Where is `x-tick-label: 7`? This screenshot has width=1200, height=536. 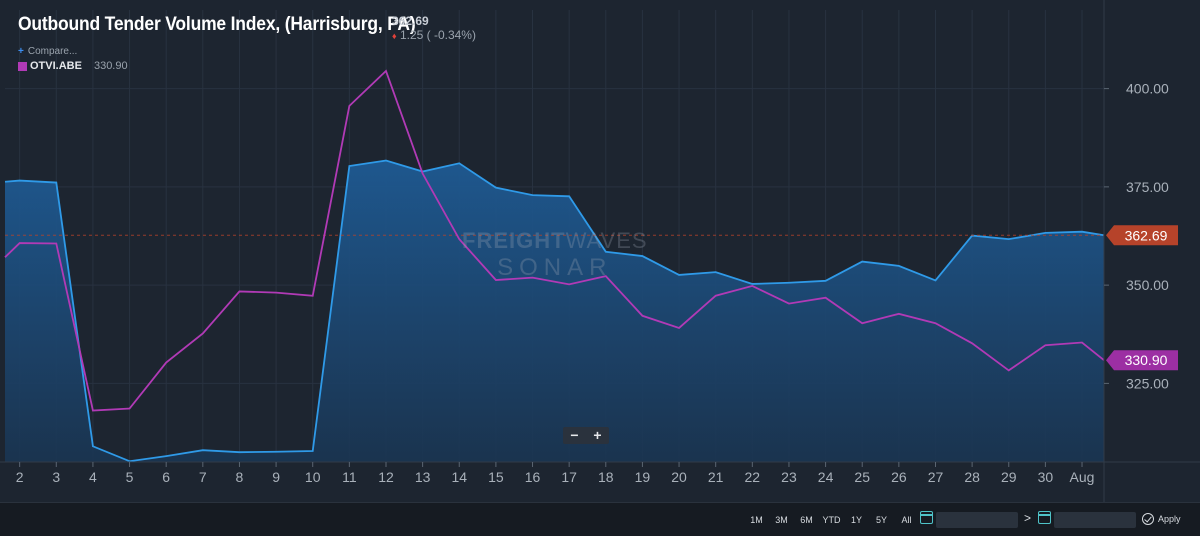
x-tick-label: 7 is located at coordinates (203, 477).